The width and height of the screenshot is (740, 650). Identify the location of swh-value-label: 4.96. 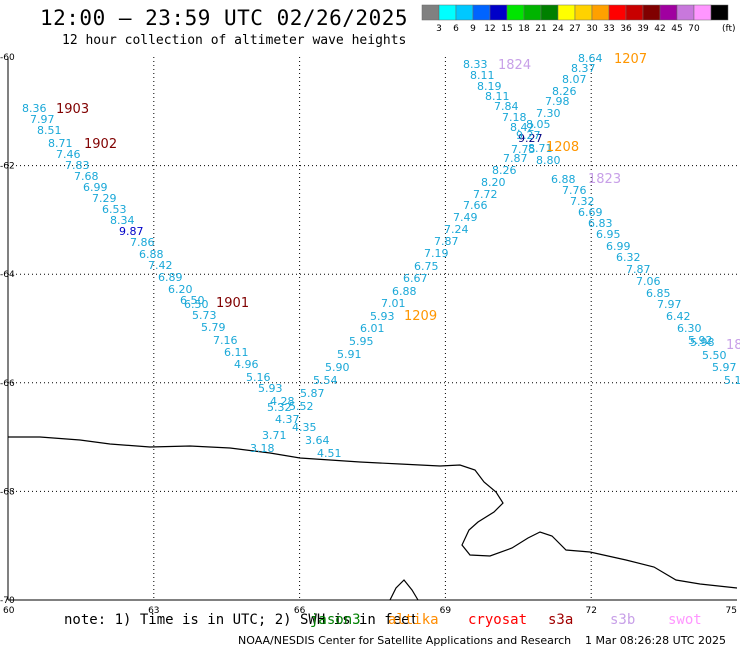
(246, 364).